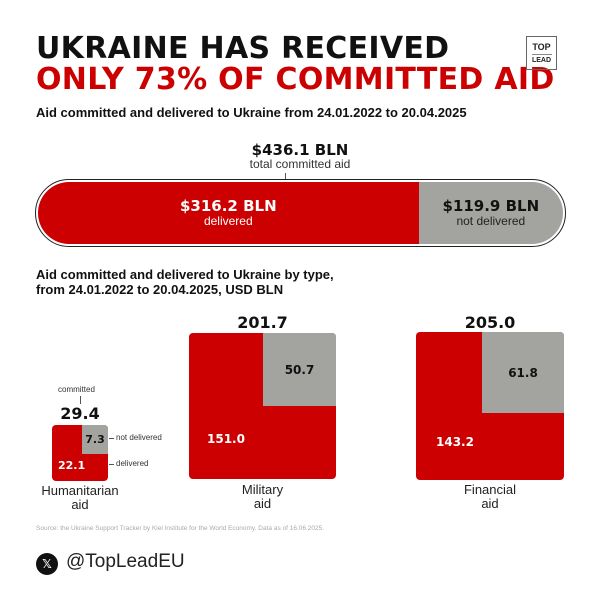 The width and height of the screenshot is (600, 600). What do you see at coordinates (226, 439) in the screenshot?
I see `military-delivered: 151.0` at bounding box center [226, 439].